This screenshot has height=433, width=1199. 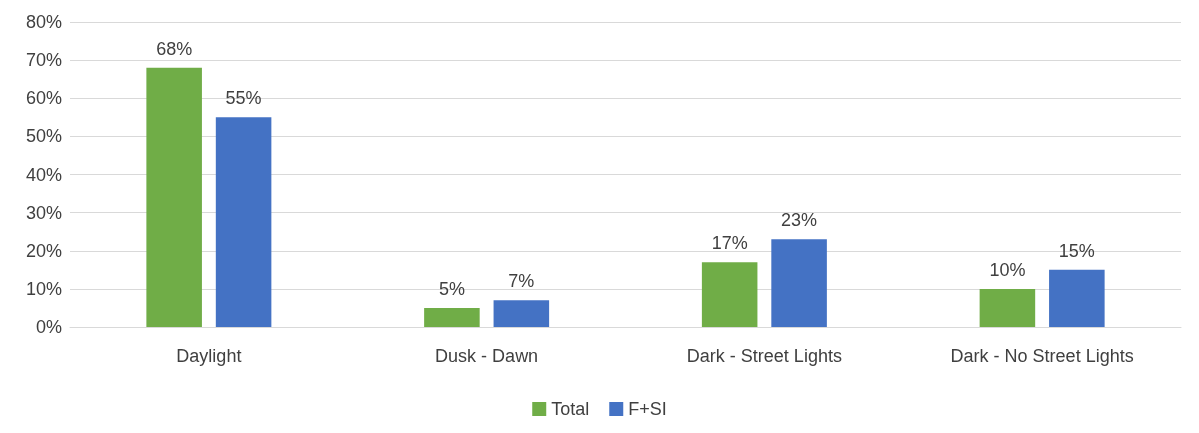 I want to click on data-label: 68%, so click(x=174, y=48).